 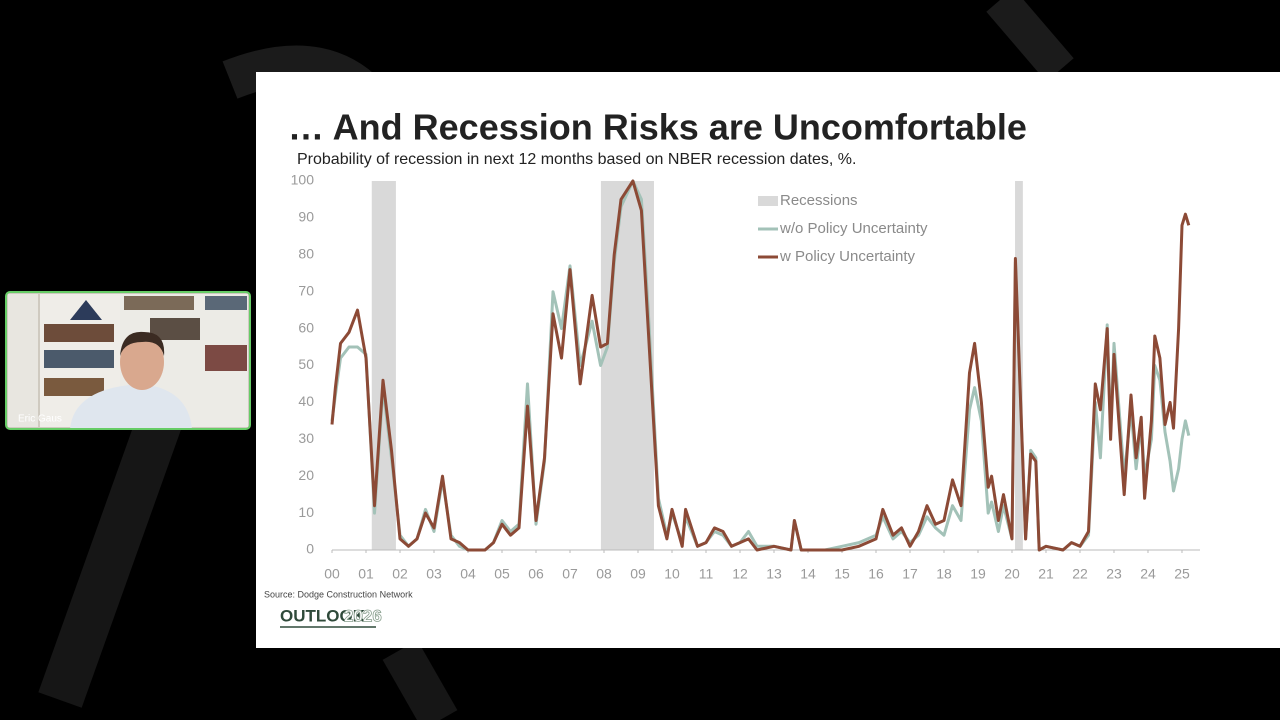 What do you see at coordinates (944, 574) in the screenshot?
I see `x-tick-label: 18` at bounding box center [944, 574].